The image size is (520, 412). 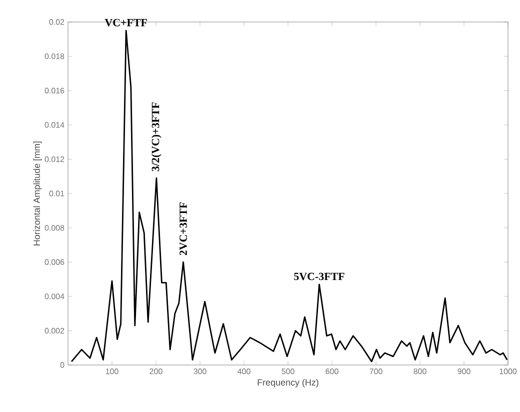 What do you see at coordinates (37, 194) in the screenshot?
I see `y-axis-title: Horizontal Amplitude [mm]` at bounding box center [37, 194].